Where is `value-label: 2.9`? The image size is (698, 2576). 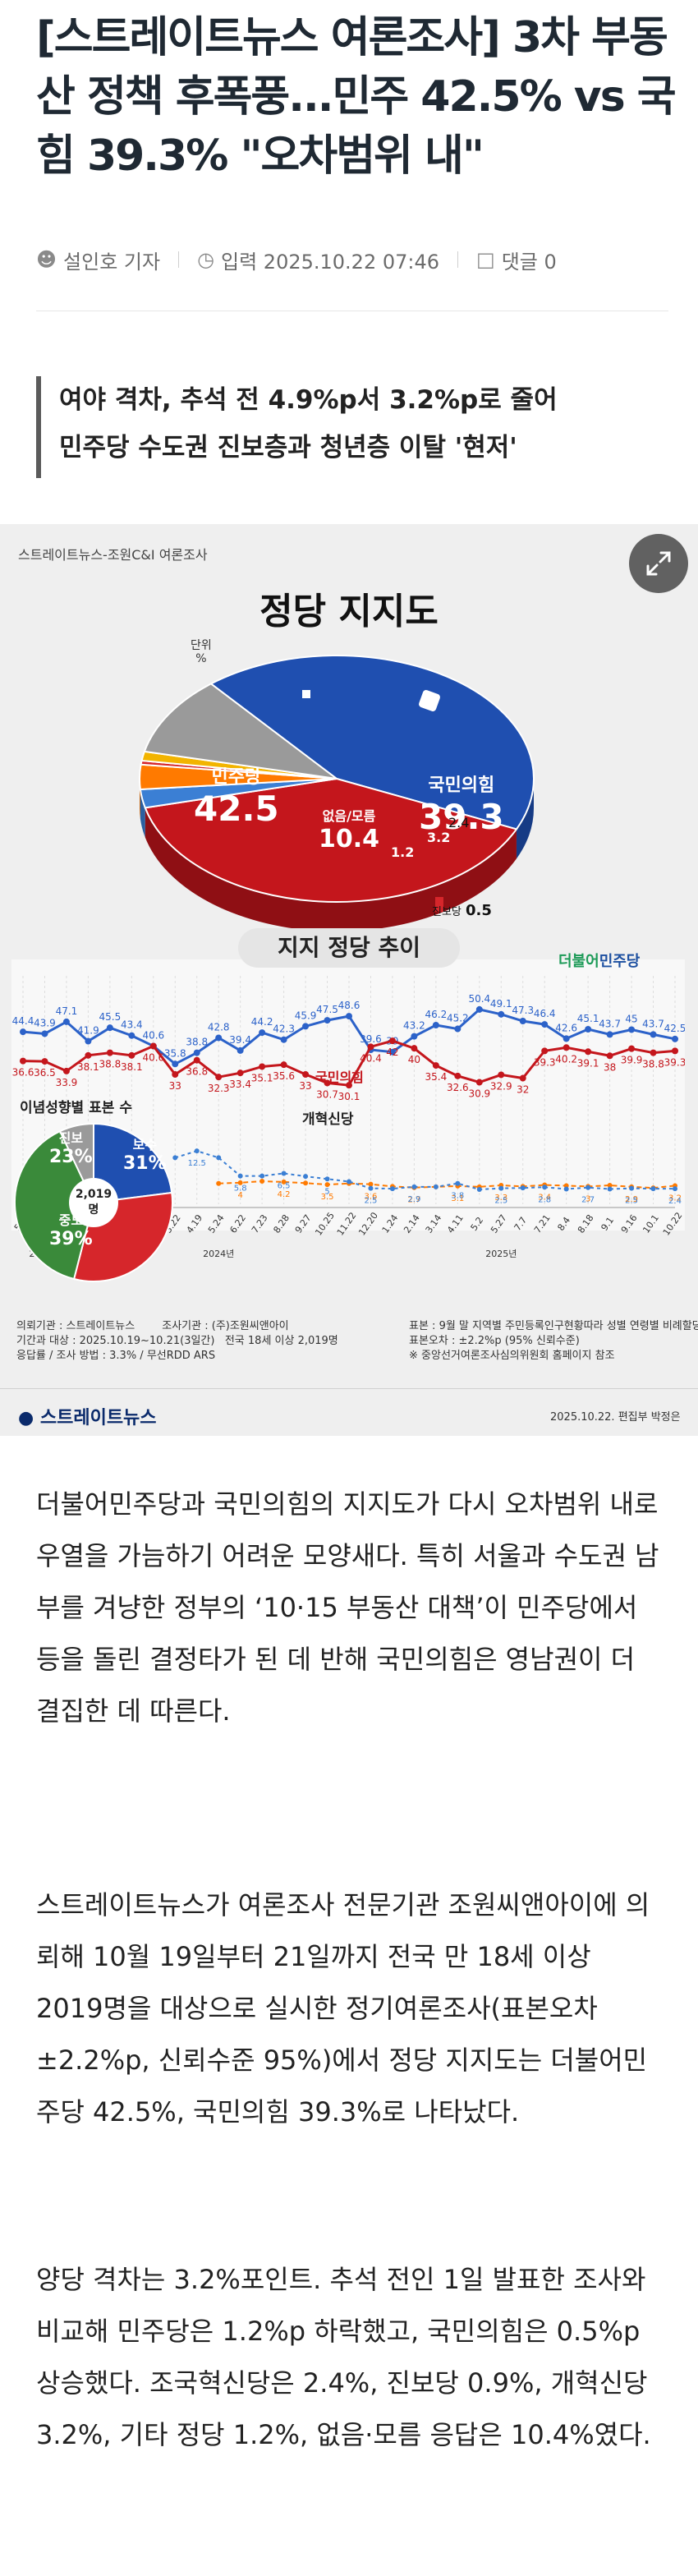 value-label: 2.9 is located at coordinates (631, 1199).